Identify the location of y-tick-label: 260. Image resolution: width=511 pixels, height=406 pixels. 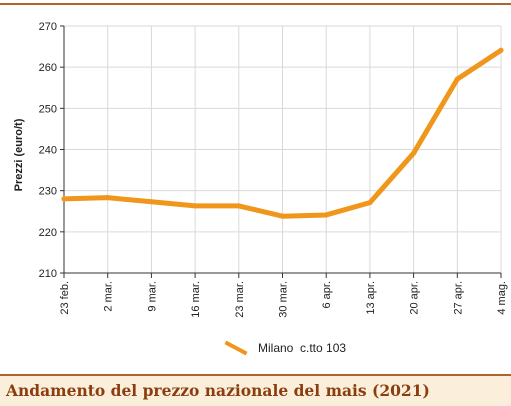
(48, 68).